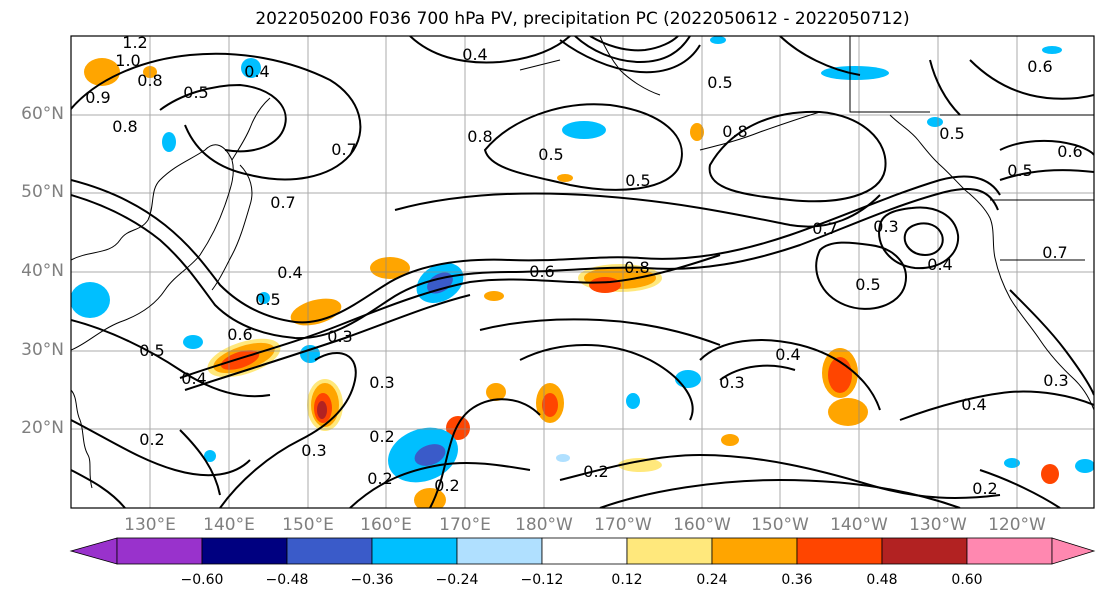  I want to click on colorbar-tick-label: 0.12, so click(627, 580).